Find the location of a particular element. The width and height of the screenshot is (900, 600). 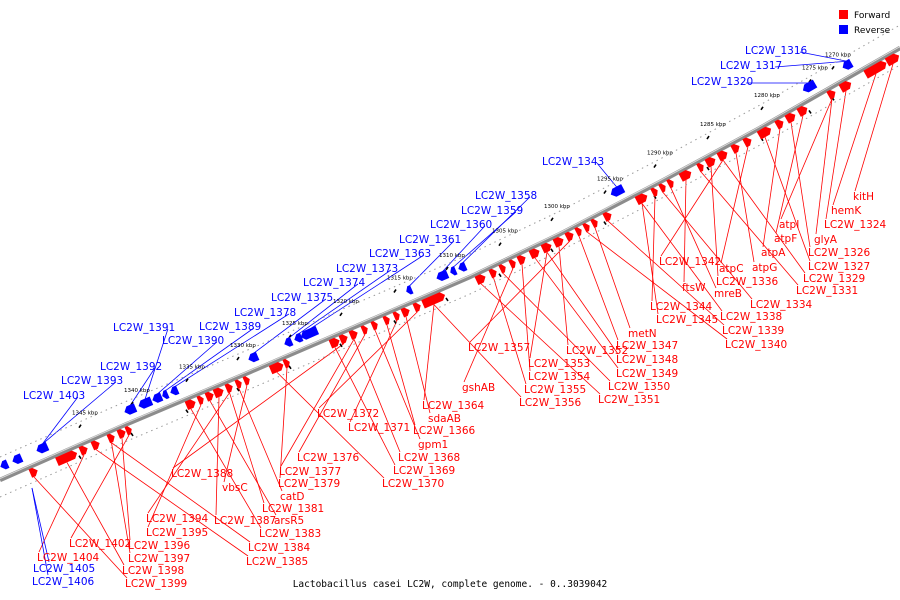

forward-gene-label: LC2W_1338 is located at coordinates (751, 317).